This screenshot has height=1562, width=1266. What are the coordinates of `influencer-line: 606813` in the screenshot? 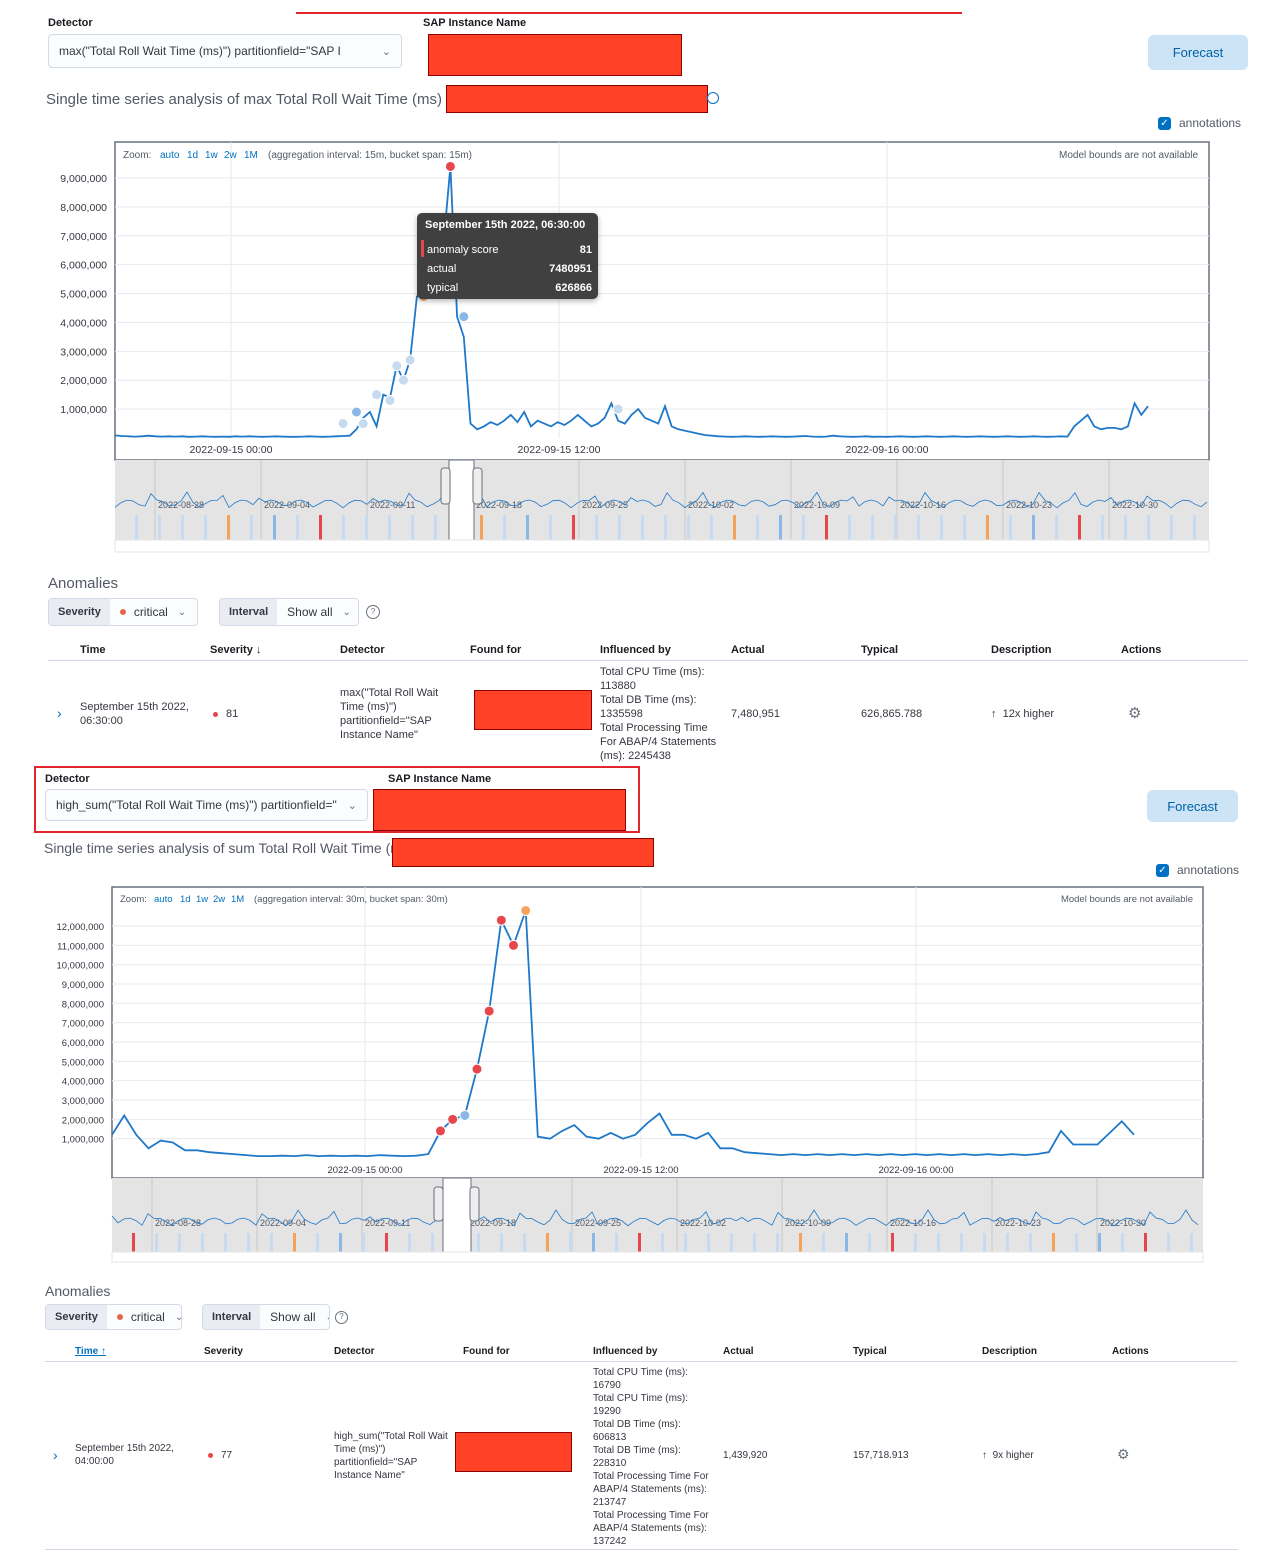 It's located at (610, 1437).